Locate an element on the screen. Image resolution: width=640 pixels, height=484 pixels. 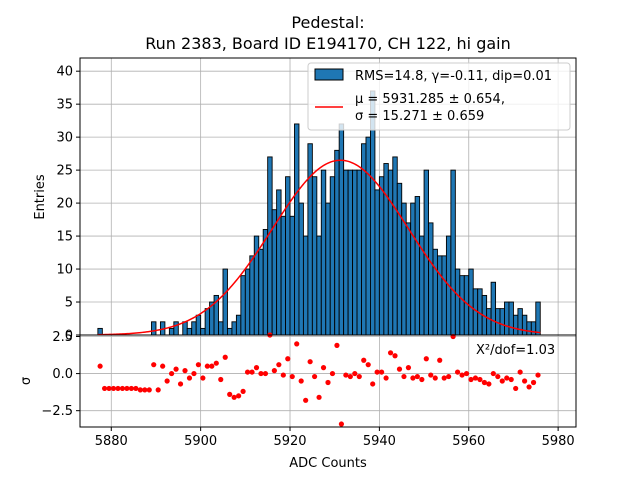
x-tick-label: 5880 is located at coordinates (111, 441).